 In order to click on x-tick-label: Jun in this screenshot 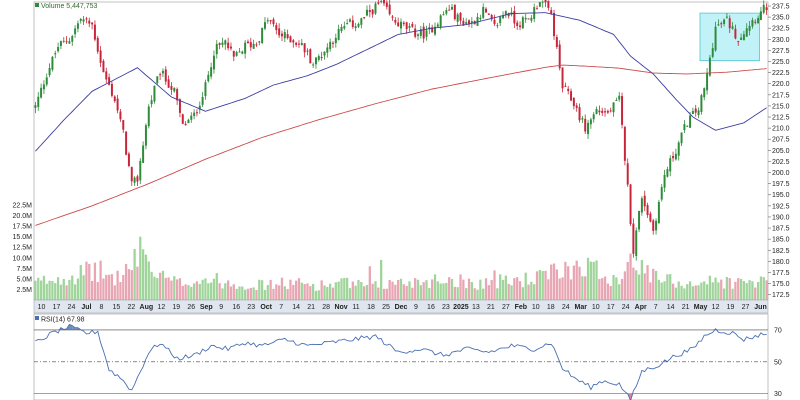, I will do `click(760, 307)`.